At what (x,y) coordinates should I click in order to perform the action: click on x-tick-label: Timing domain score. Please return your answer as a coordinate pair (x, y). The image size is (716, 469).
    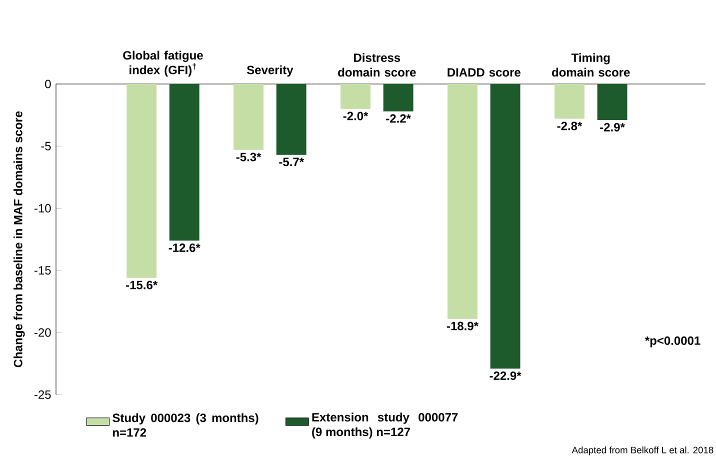
    Looking at the image, I should click on (591, 64).